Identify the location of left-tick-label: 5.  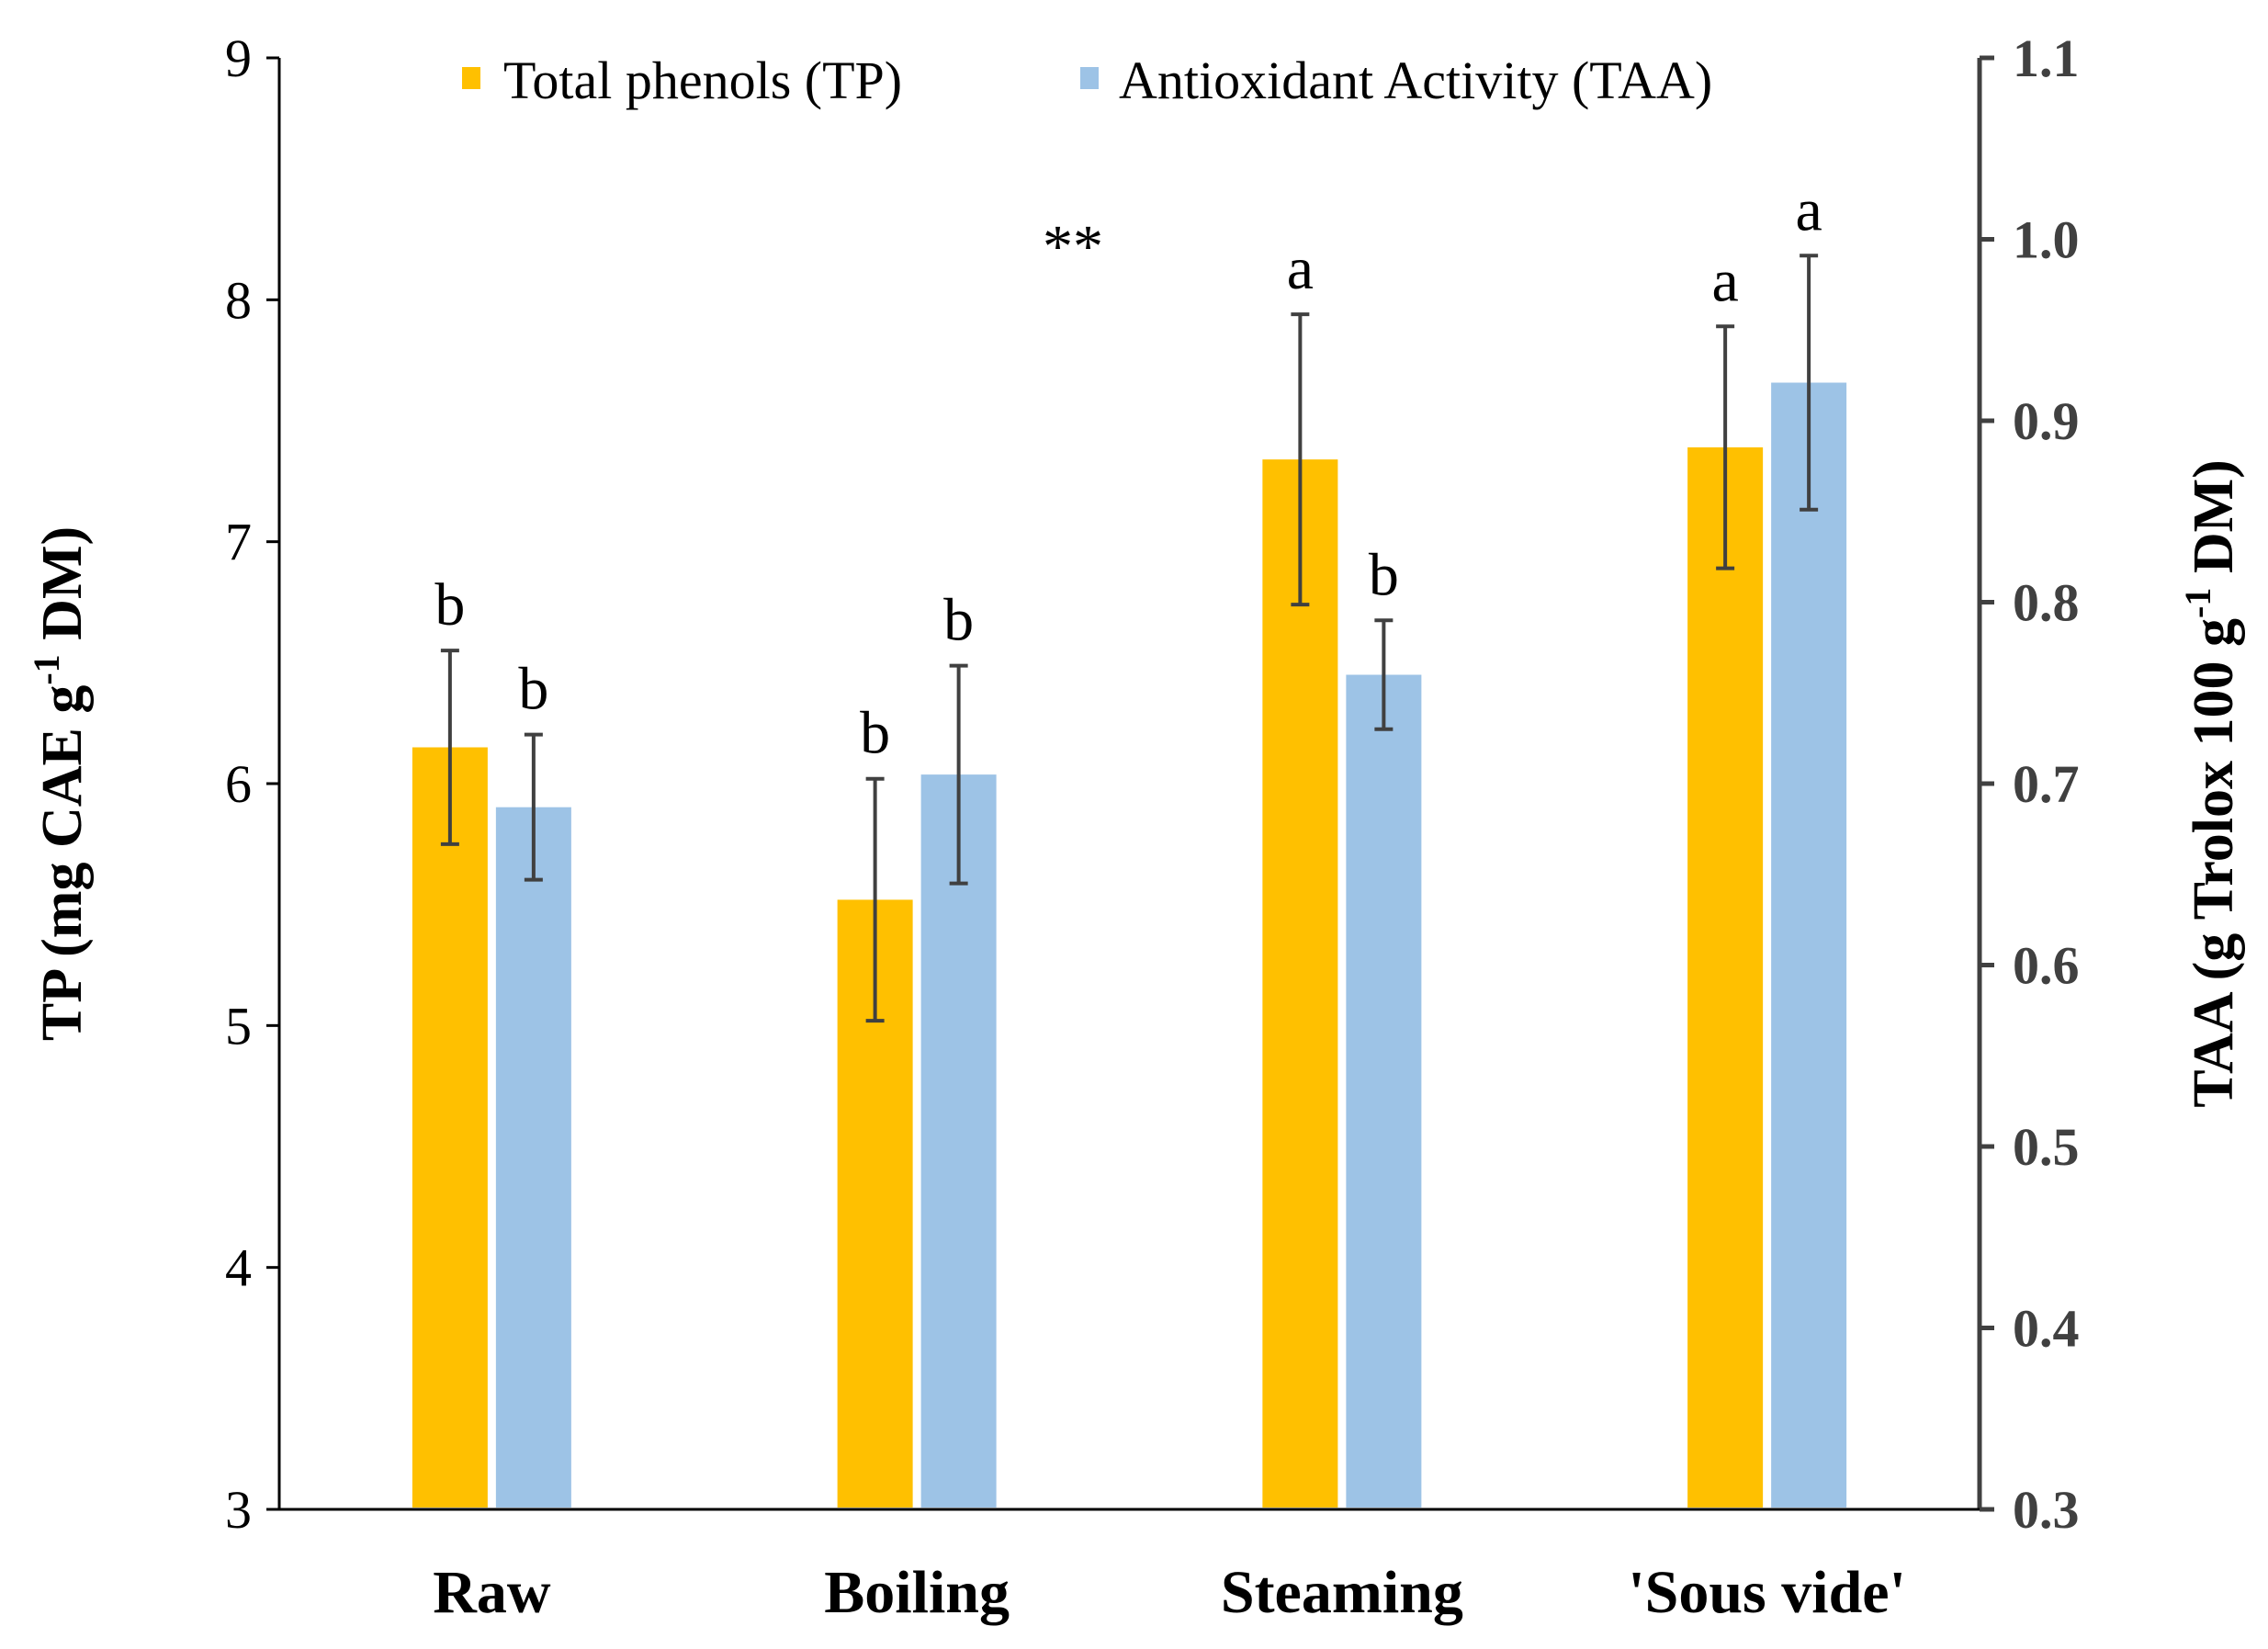
(238, 1026).